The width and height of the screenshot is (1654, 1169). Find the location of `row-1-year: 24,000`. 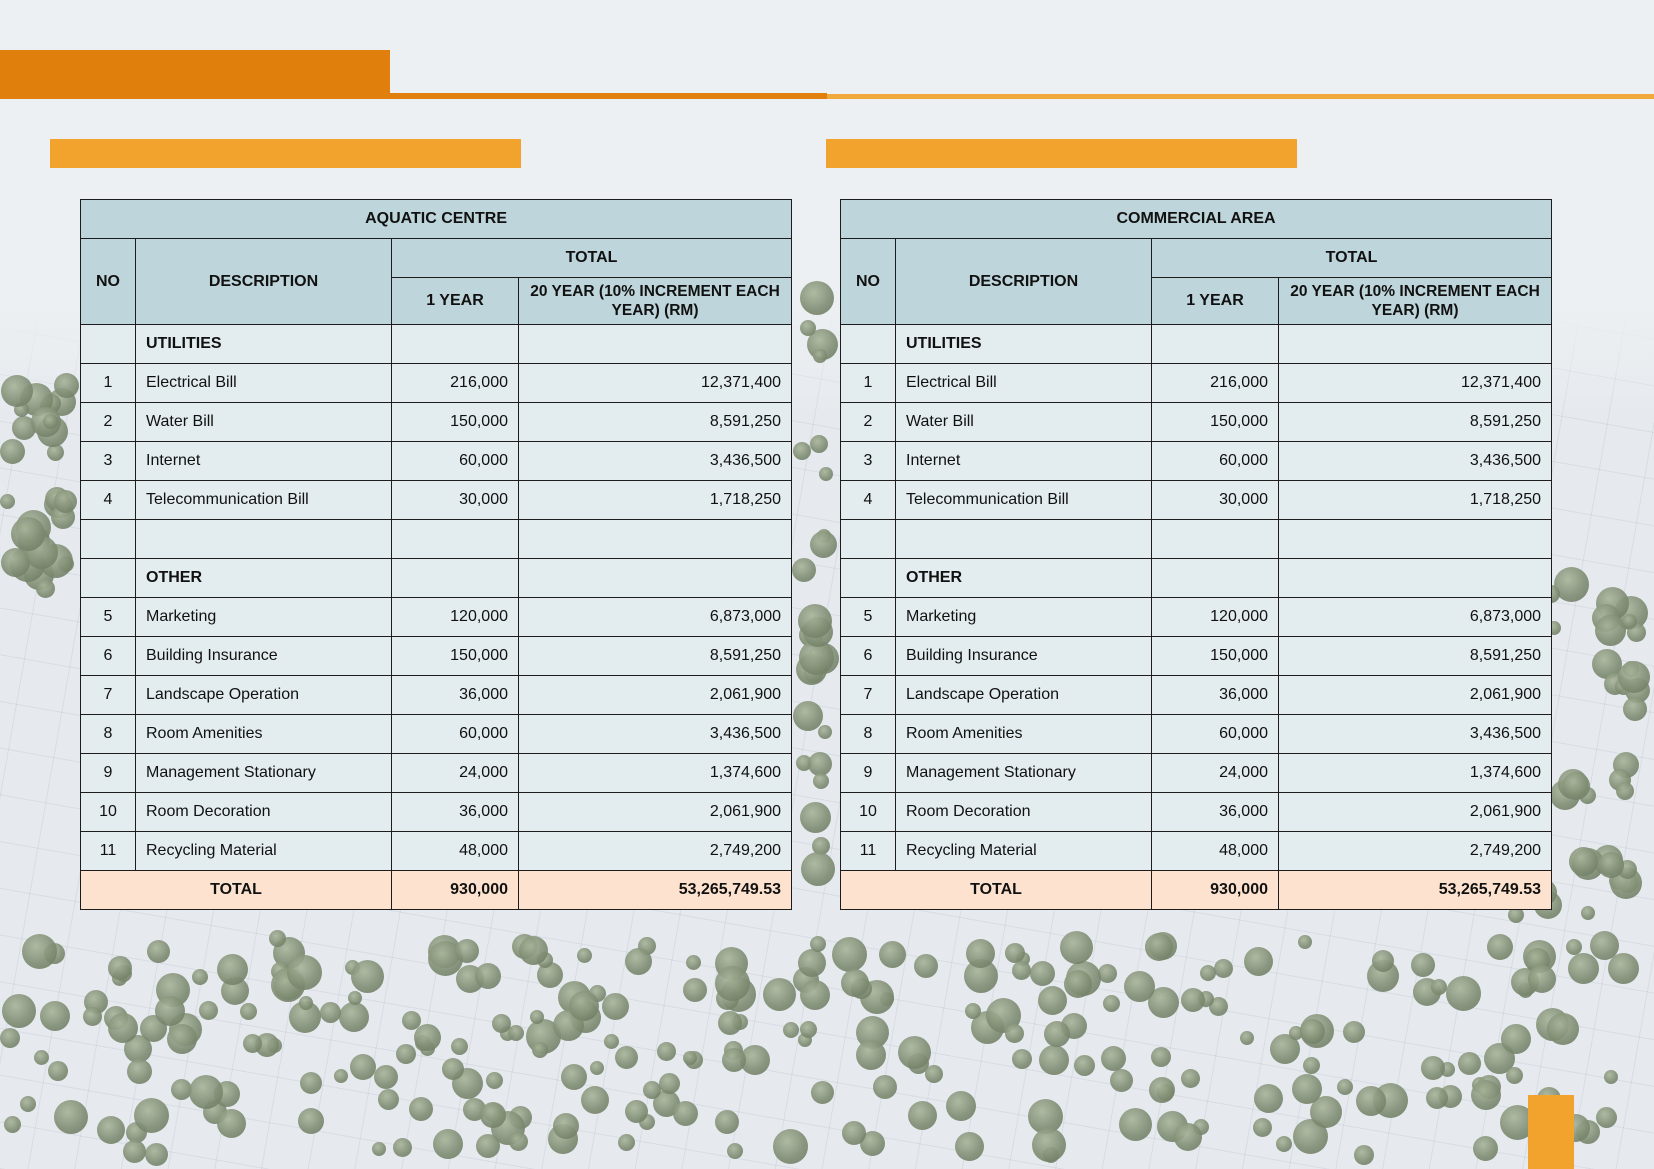

row-1-year: 24,000 is located at coordinates (1215, 773).